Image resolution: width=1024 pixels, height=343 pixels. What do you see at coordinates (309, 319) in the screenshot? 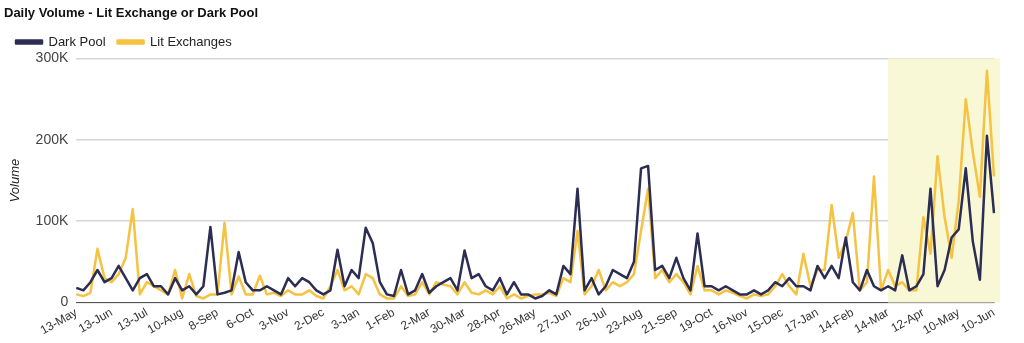
I see `x-tick-label: 2-Dec` at bounding box center [309, 319].